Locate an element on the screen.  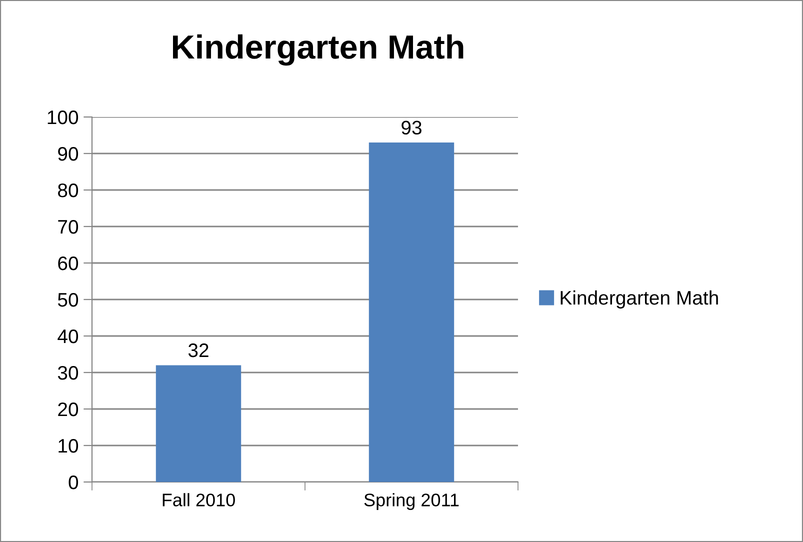
y-tick-label: 100 is located at coordinates (63, 117).